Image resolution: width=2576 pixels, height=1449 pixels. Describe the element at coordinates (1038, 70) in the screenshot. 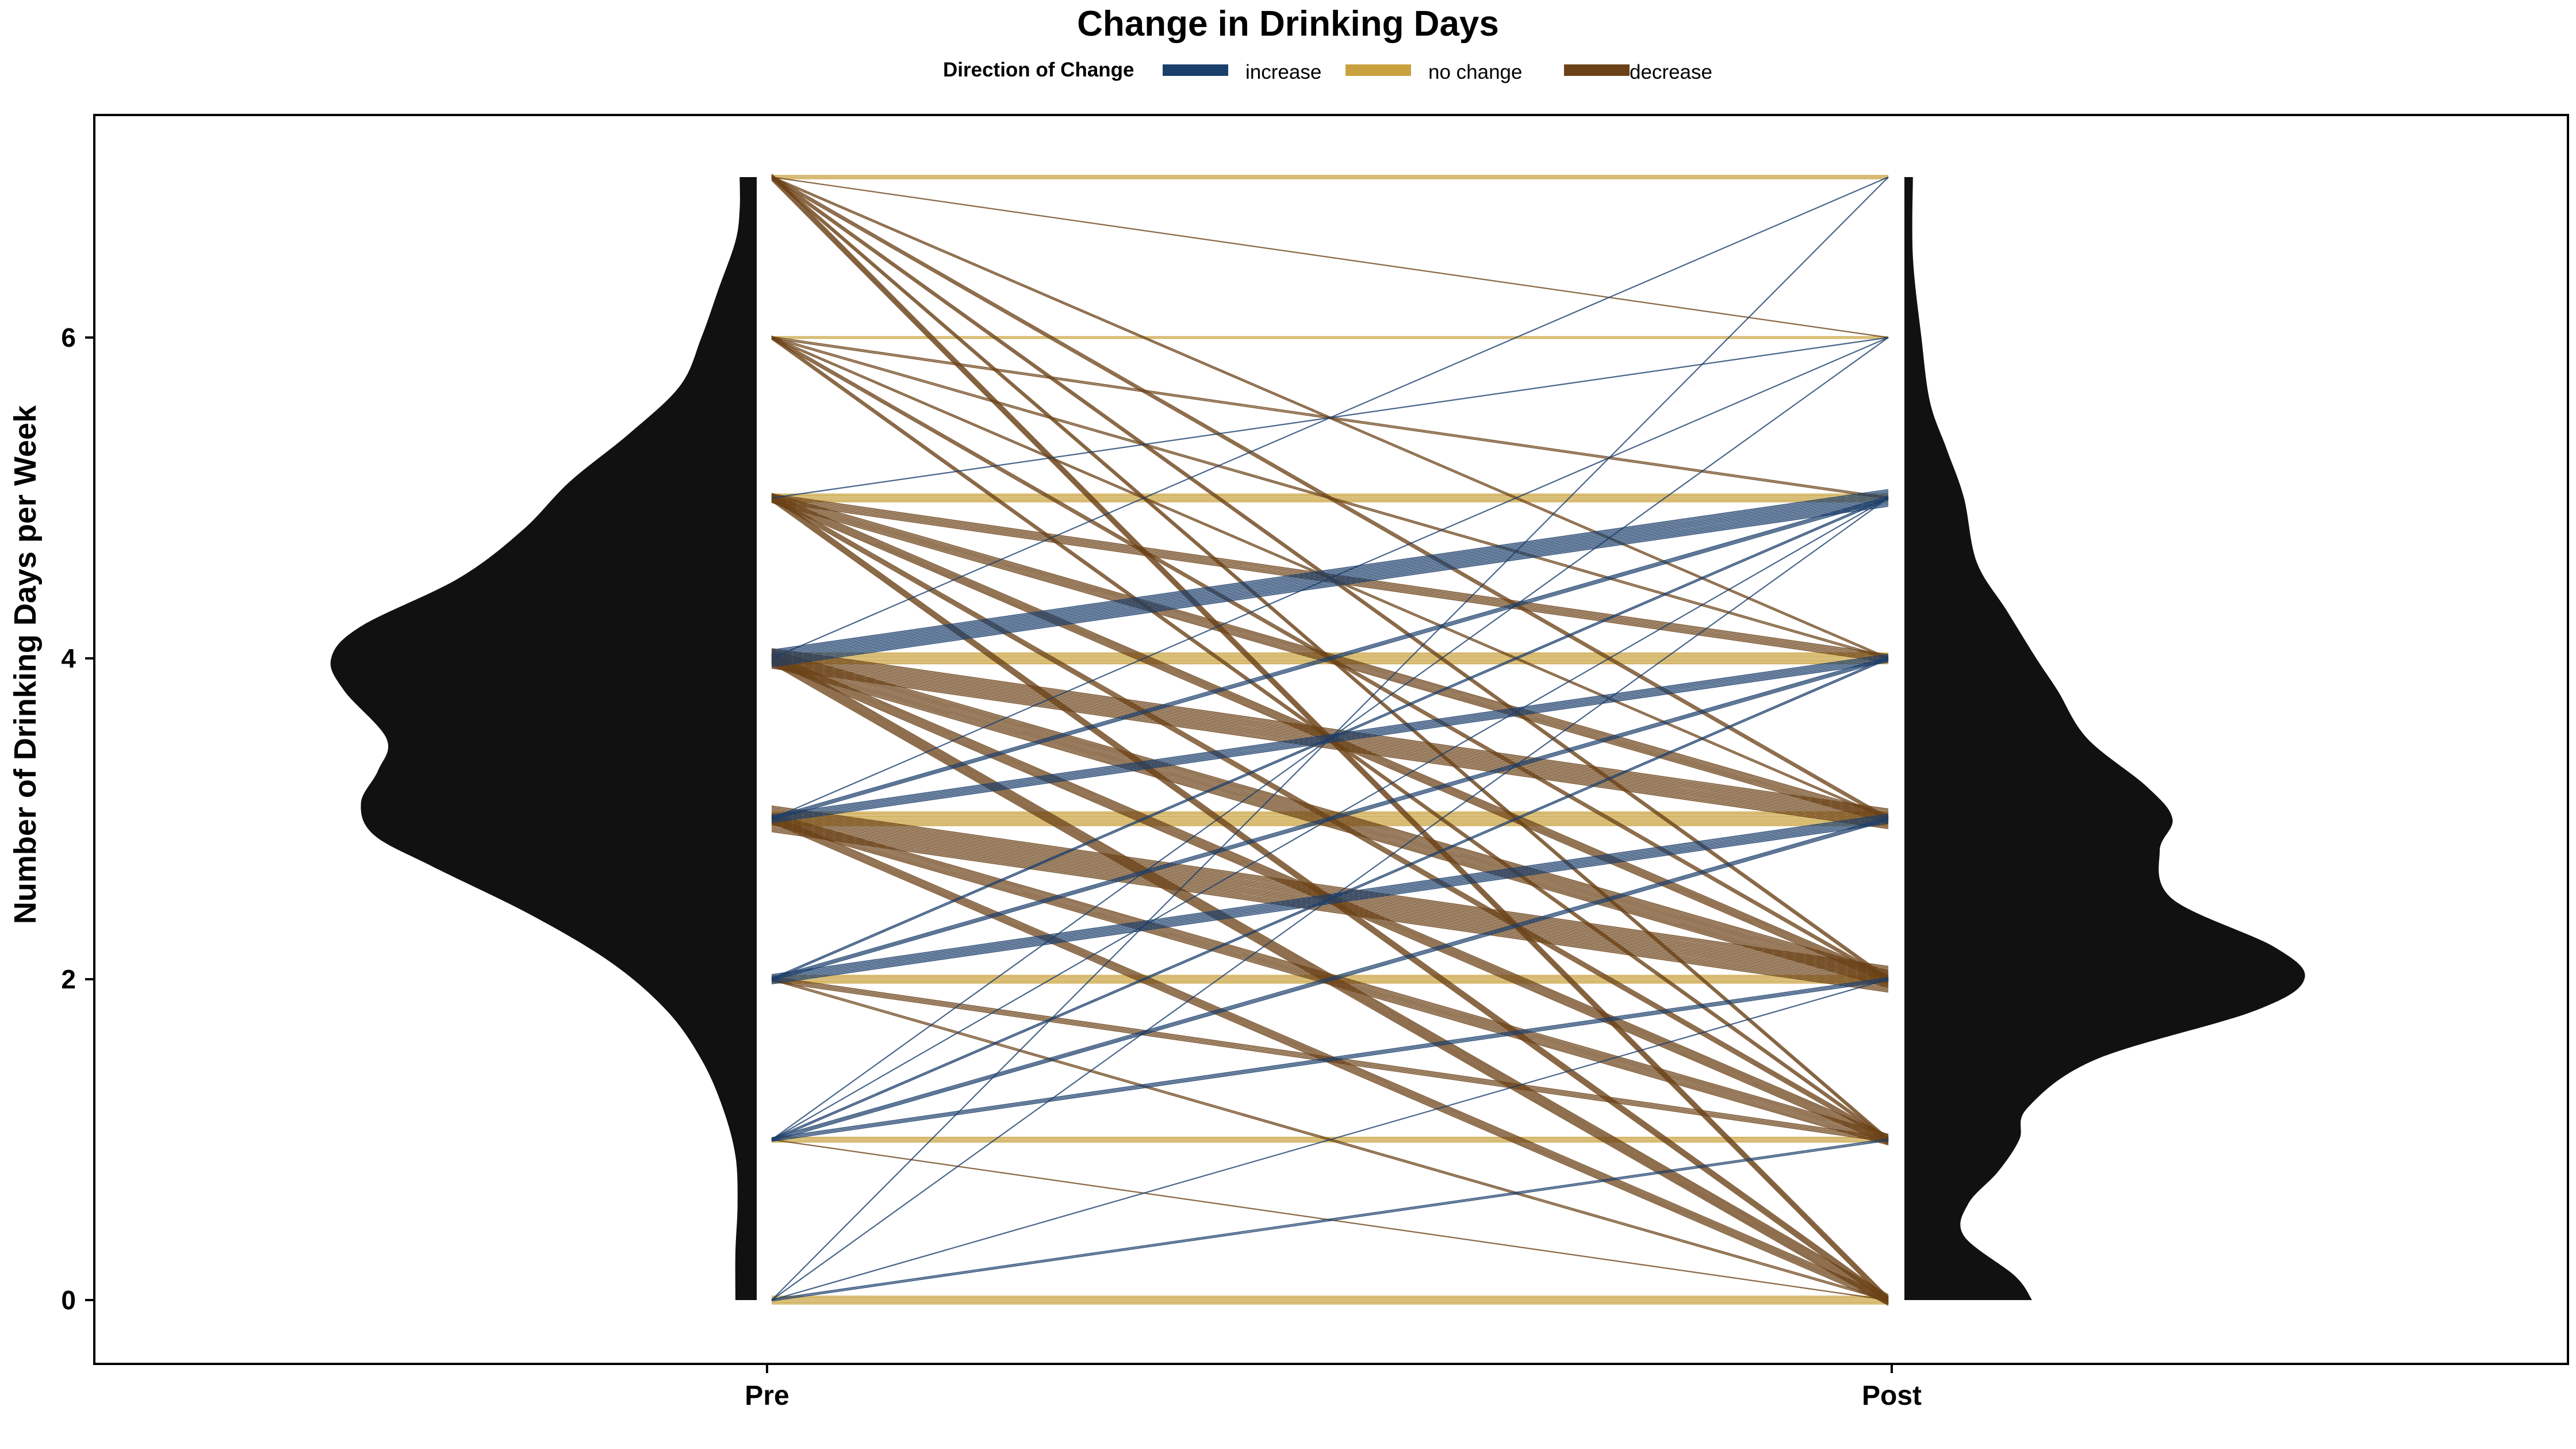

I see `legend-title: Direction of Change` at that location.